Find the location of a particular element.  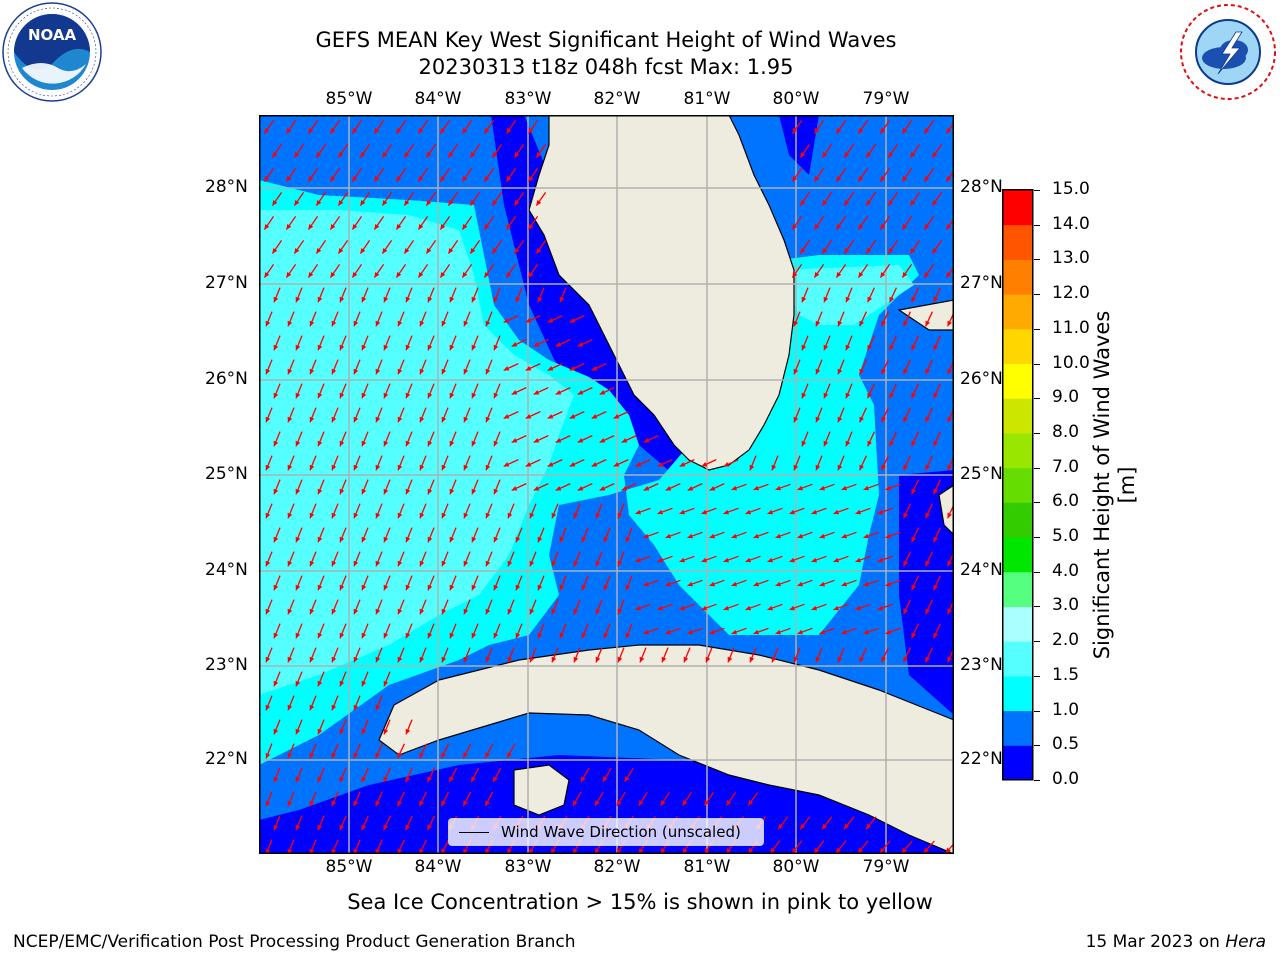

lat-label: 27°N is located at coordinates (226, 283).